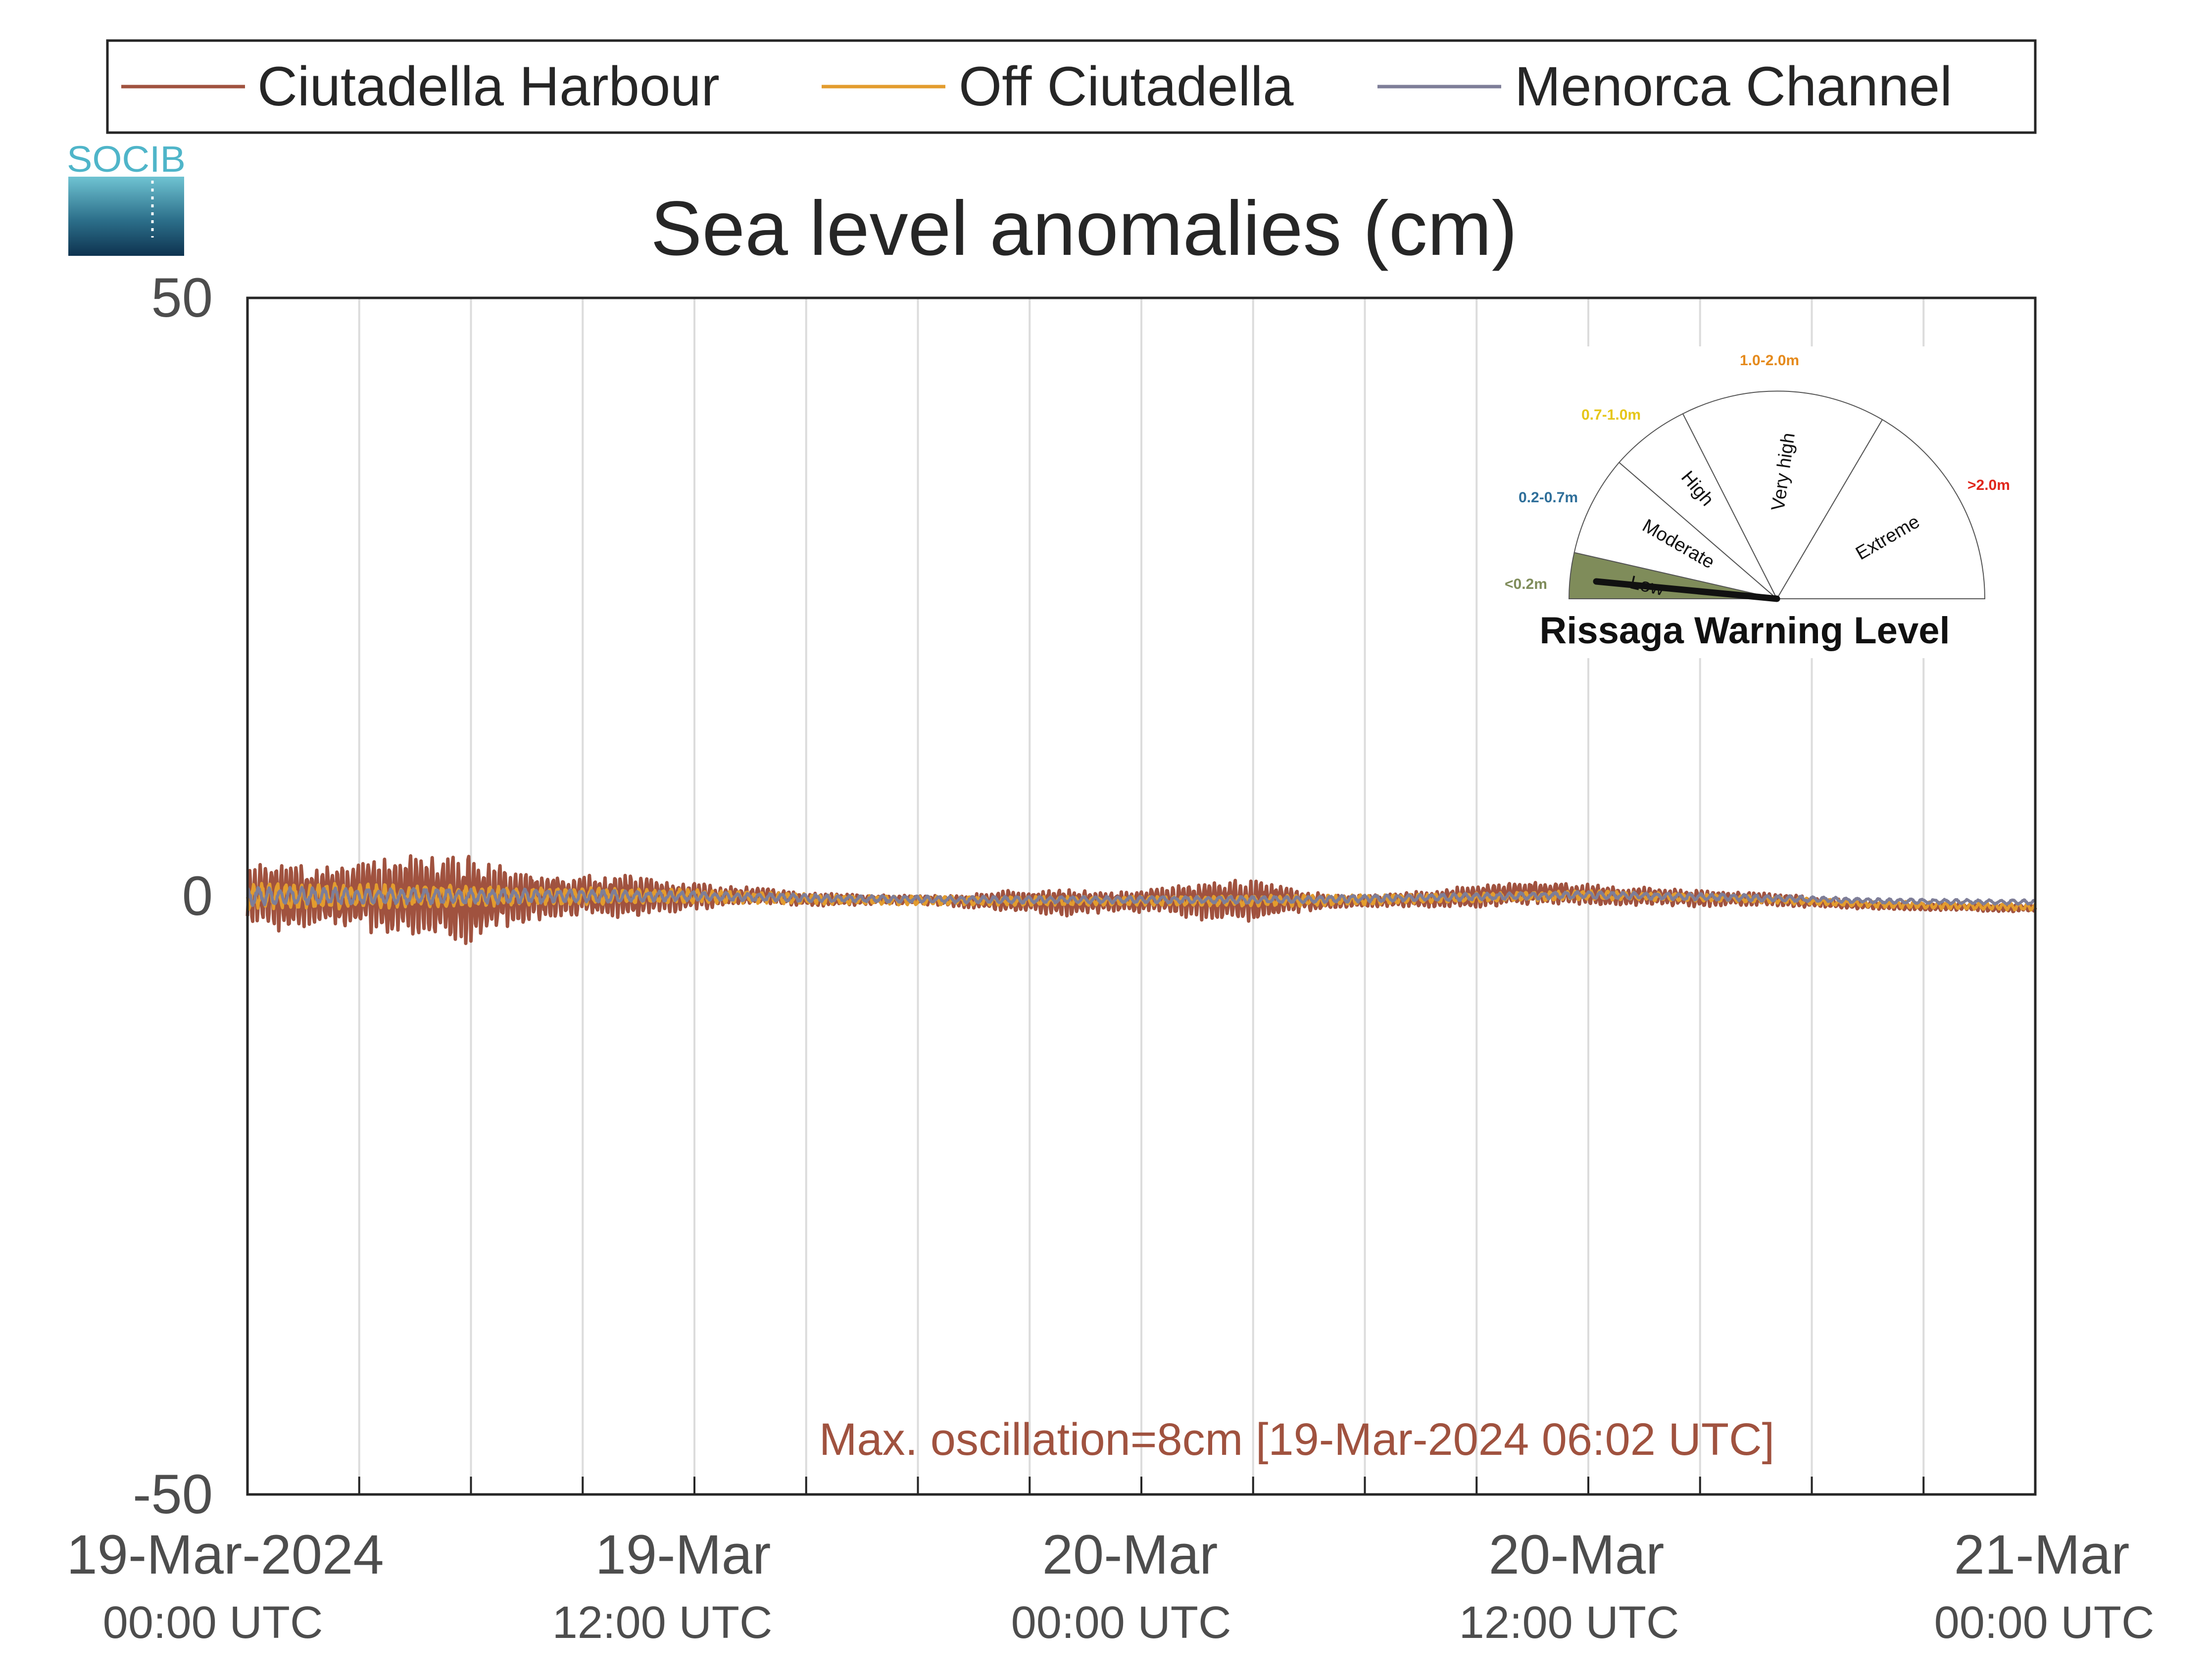 Image resolution: width=2209 pixels, height=1680 pixels. Describe the element at coordinates (1744, 631) in the screenshot. I see `gauge-title: Rissaga Warning Level` at that location.